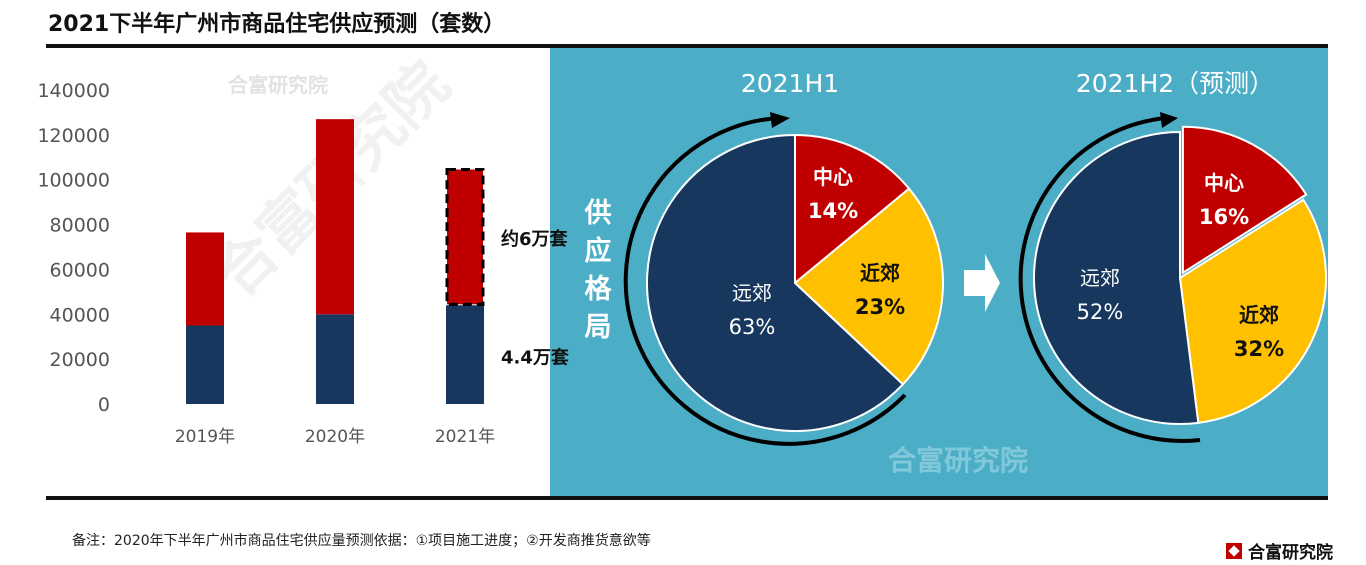 The image size is (1366, 565). What do you see at coordinates (598, 327) in the screenshot?
I see `side-label-char: 局` at bounding box center [598, 327].